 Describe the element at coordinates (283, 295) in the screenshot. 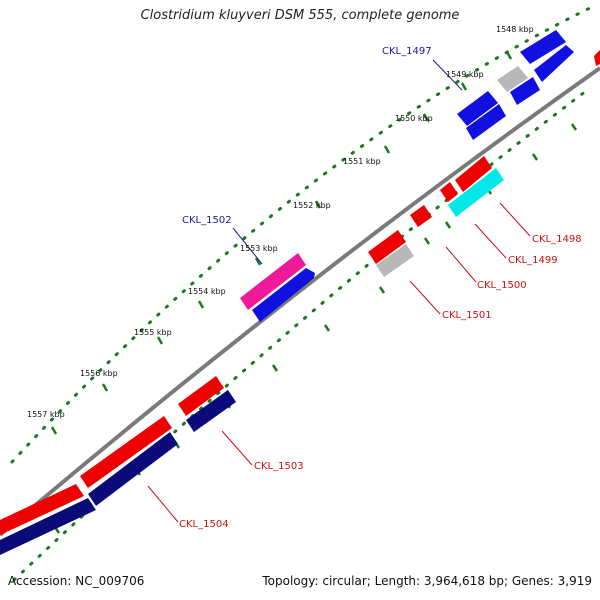

I see `gene-blue-d` at that location.